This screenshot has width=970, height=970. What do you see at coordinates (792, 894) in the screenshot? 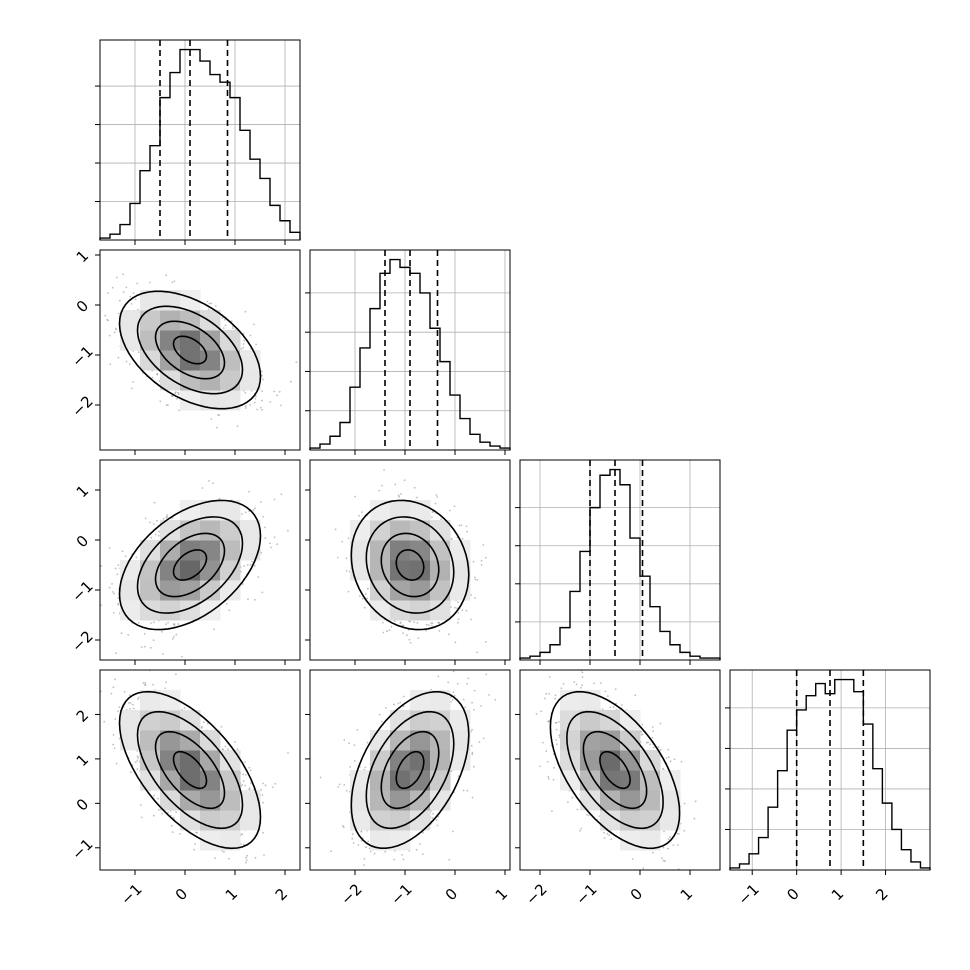
I see `x-tick-label: 0` at bounding box center [792, 894].